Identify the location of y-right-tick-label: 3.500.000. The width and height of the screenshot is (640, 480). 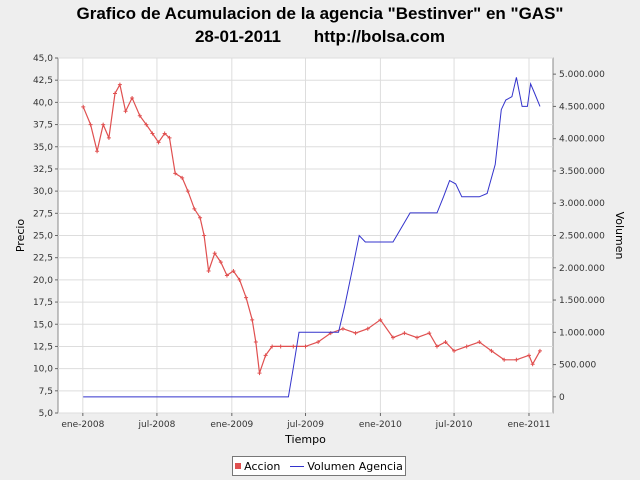
(582, 172).